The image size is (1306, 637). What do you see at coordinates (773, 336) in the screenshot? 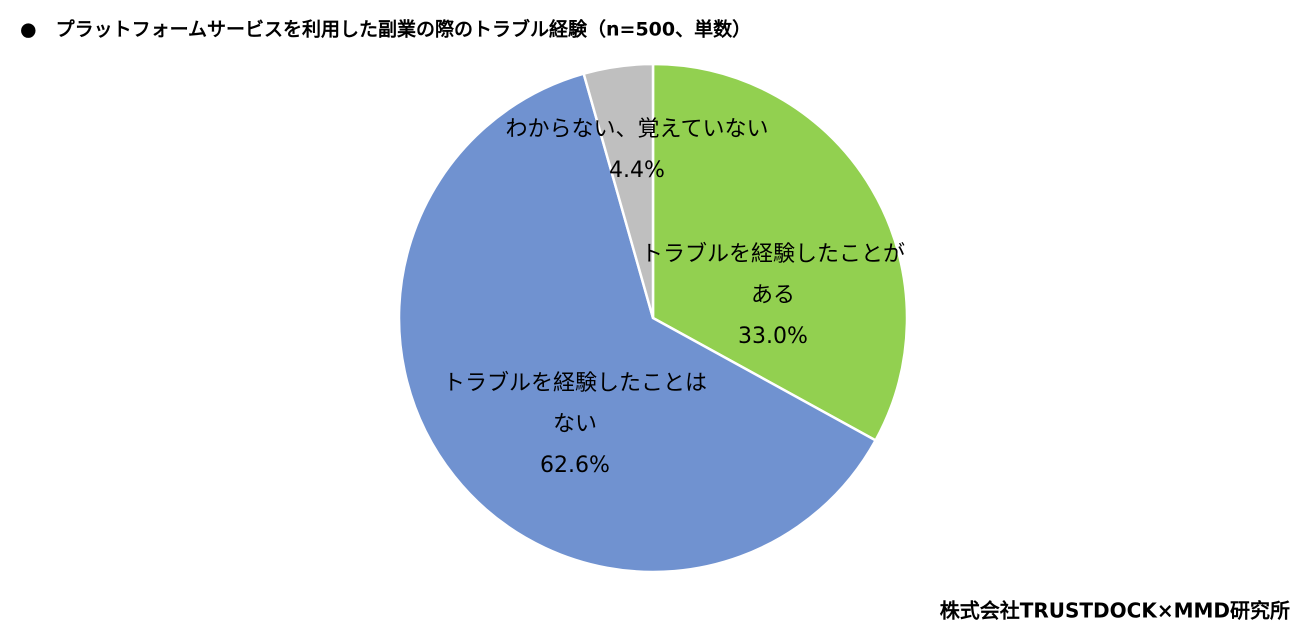
I see `value-label: 33.0%` at bounding box center [773, 336].